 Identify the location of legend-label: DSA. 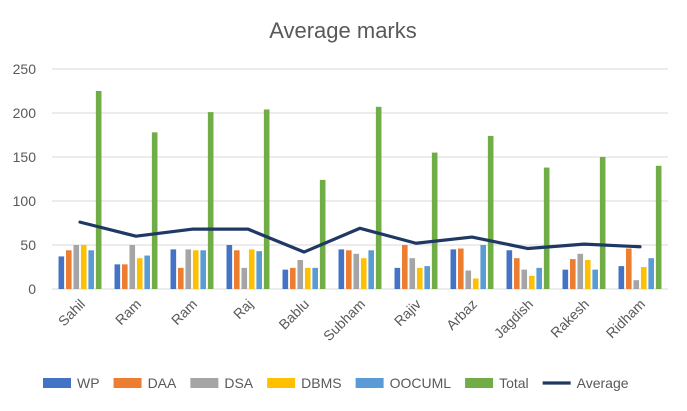
(238, 383).